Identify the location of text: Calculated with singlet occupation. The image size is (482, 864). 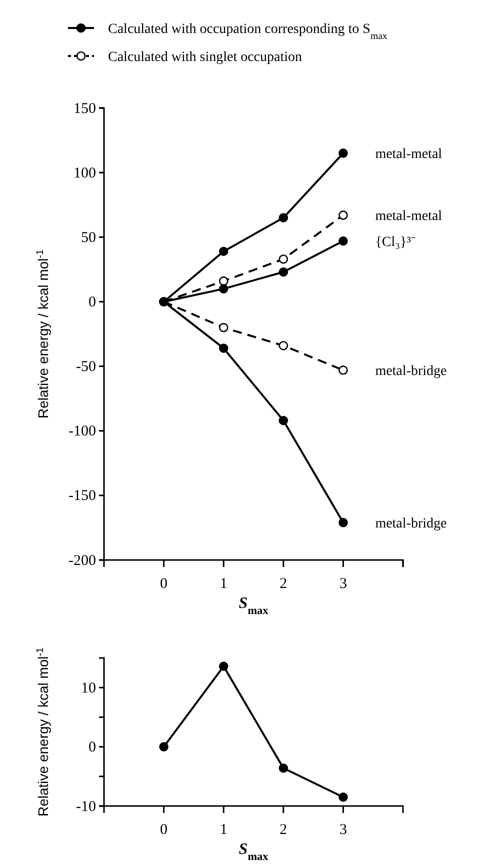
(205, 57).